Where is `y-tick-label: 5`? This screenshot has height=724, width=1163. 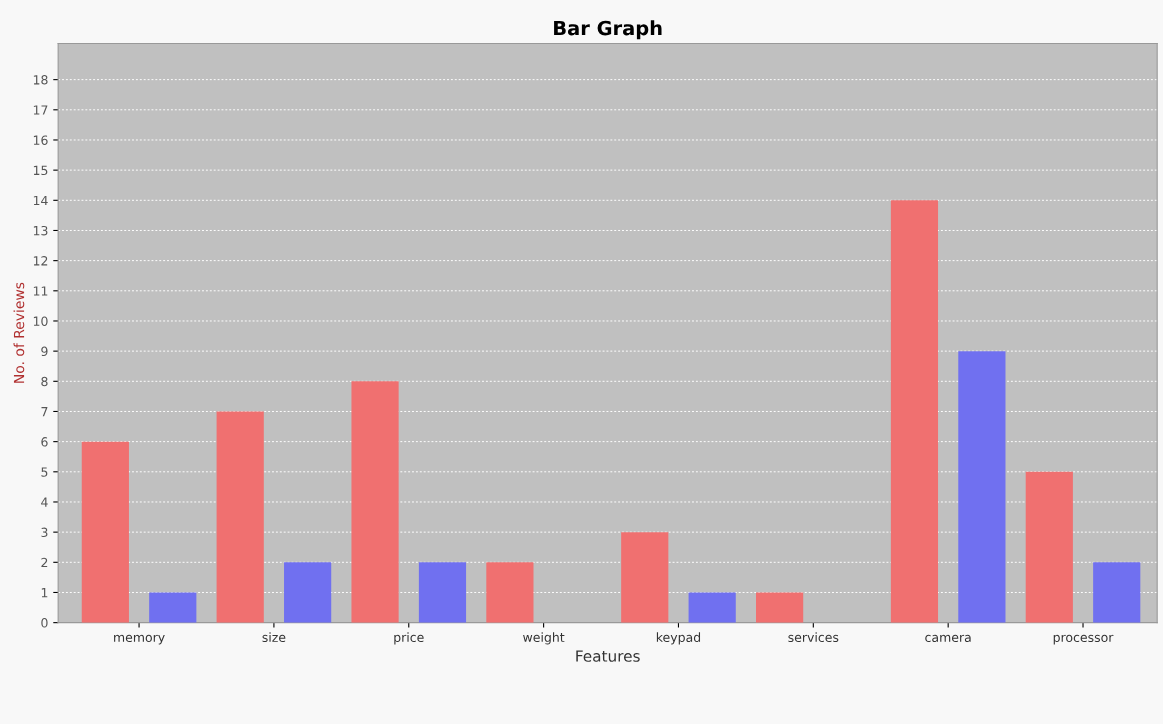 y-tick-label: 5 is located at coordinates (44, 472).